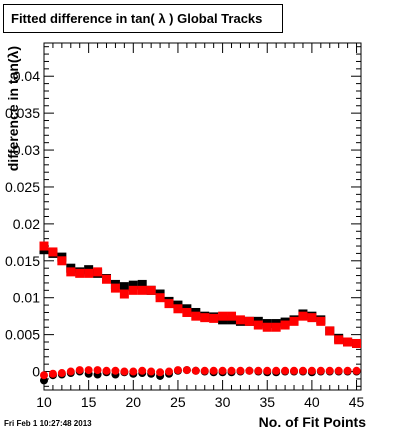 This screenshot has width=400, height=433. What do you see at coordinates (357, 402) in the screenshot?
I see `x-tick-label: 45` at bounding box center [357, 402].